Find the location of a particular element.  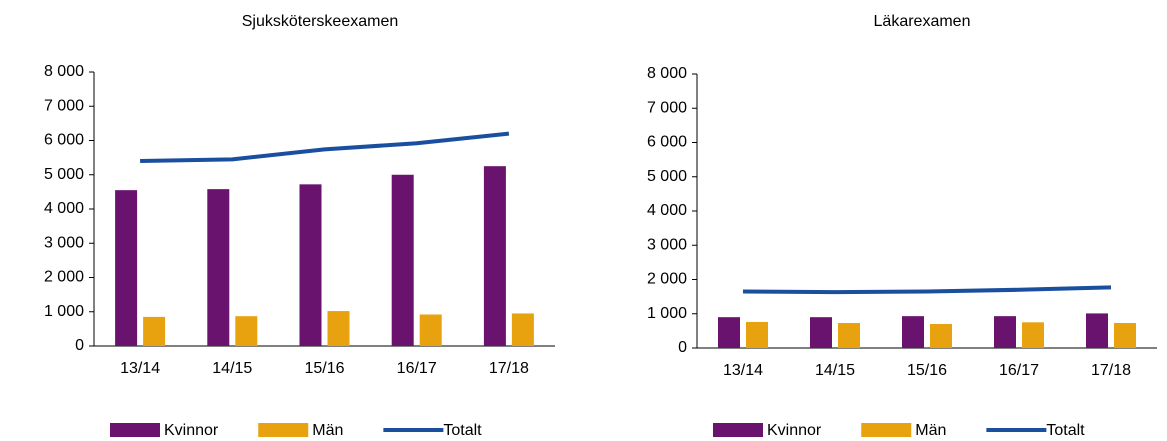

chart-title: Läkarexamen is located at coordinates (922, 21).